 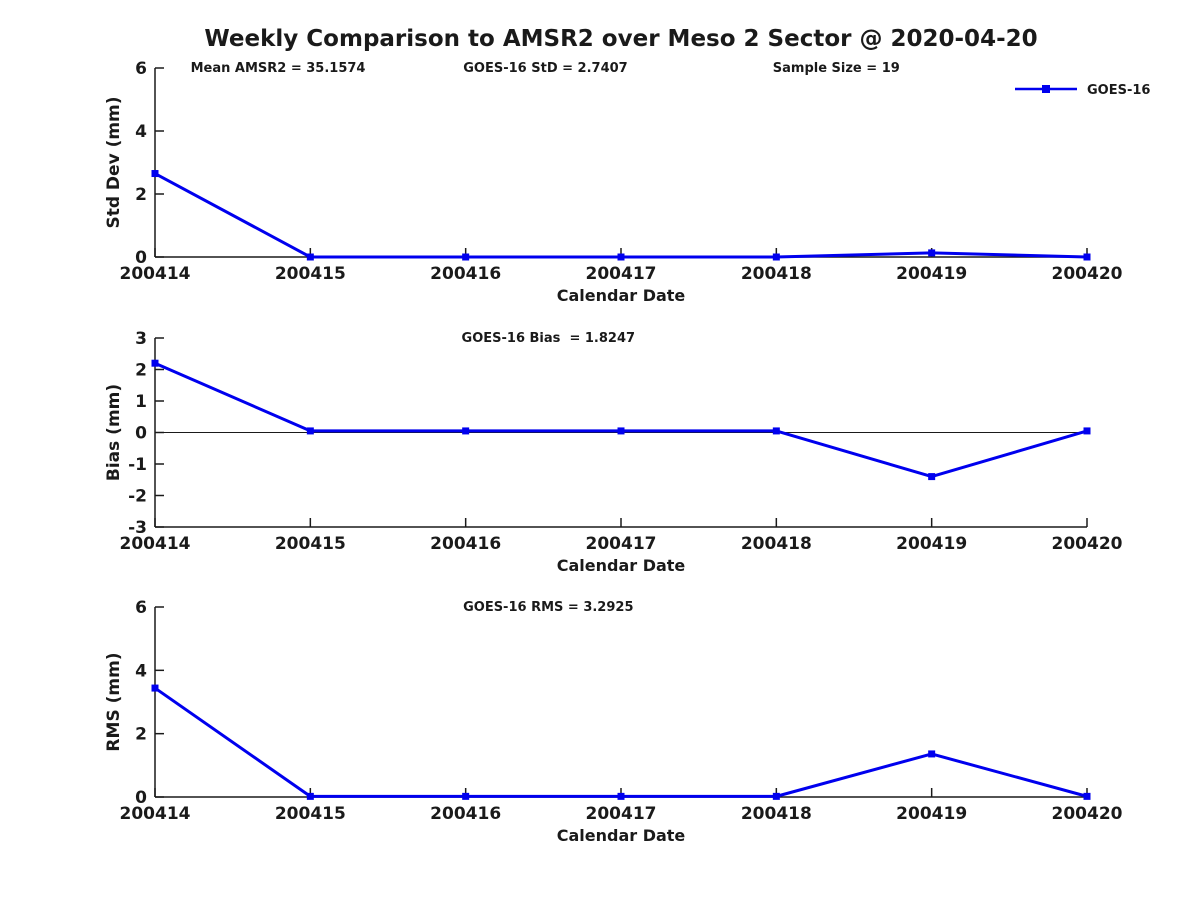 I want to click on y-tick-label: 1, so click(x=141, y=402).